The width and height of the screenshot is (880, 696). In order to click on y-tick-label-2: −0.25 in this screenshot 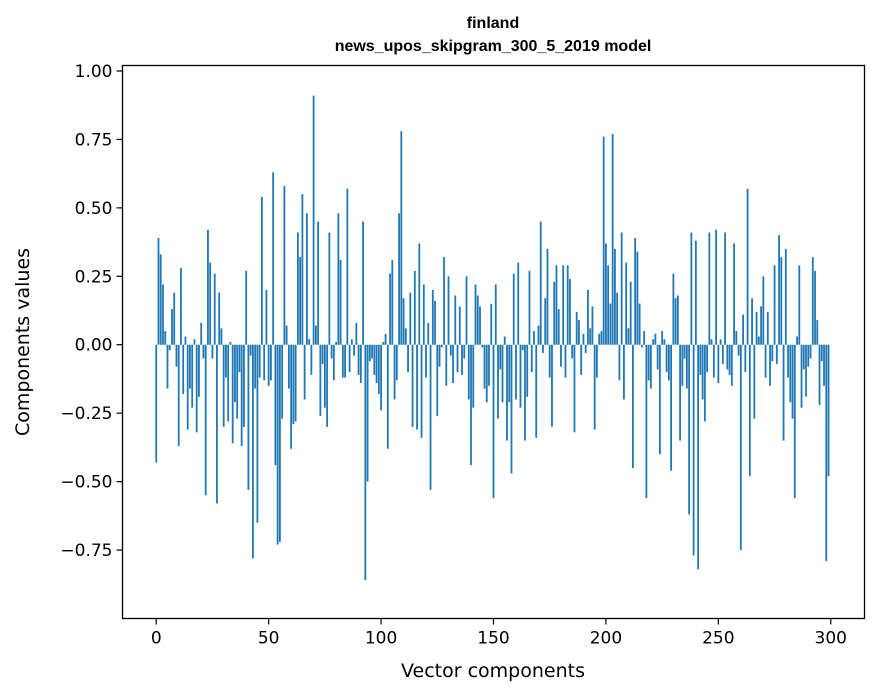, I will do `click(86, 414)`.